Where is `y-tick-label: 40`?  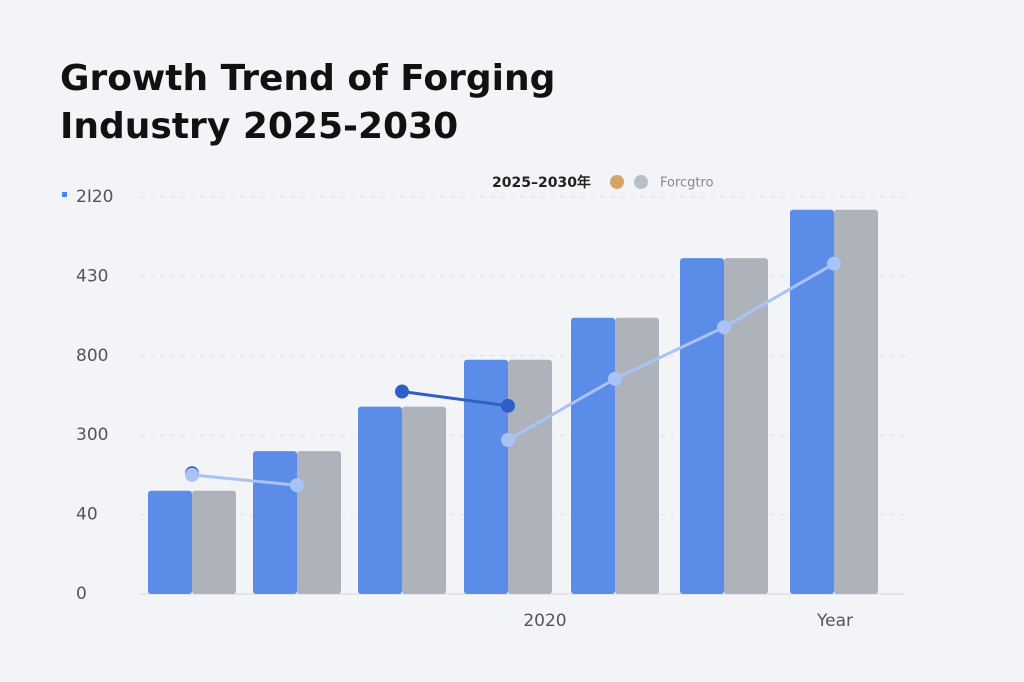
y-tick-label: 40 is located at coordinates (87, 515).